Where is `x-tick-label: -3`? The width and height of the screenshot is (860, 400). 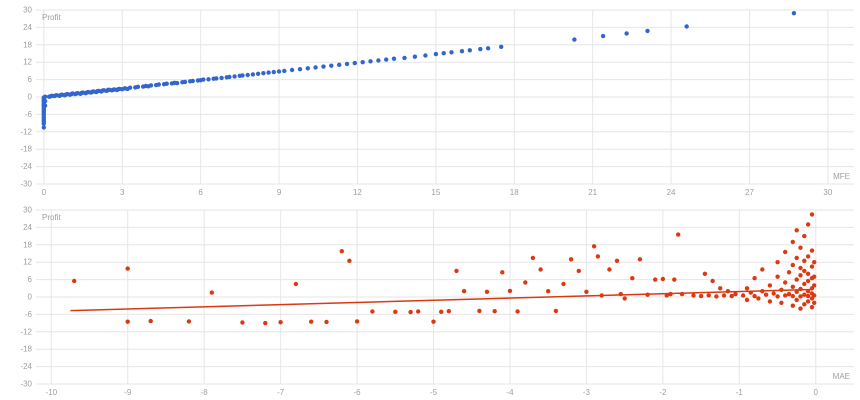 x-tick-label: -3 is located at coordinates (587, 392).